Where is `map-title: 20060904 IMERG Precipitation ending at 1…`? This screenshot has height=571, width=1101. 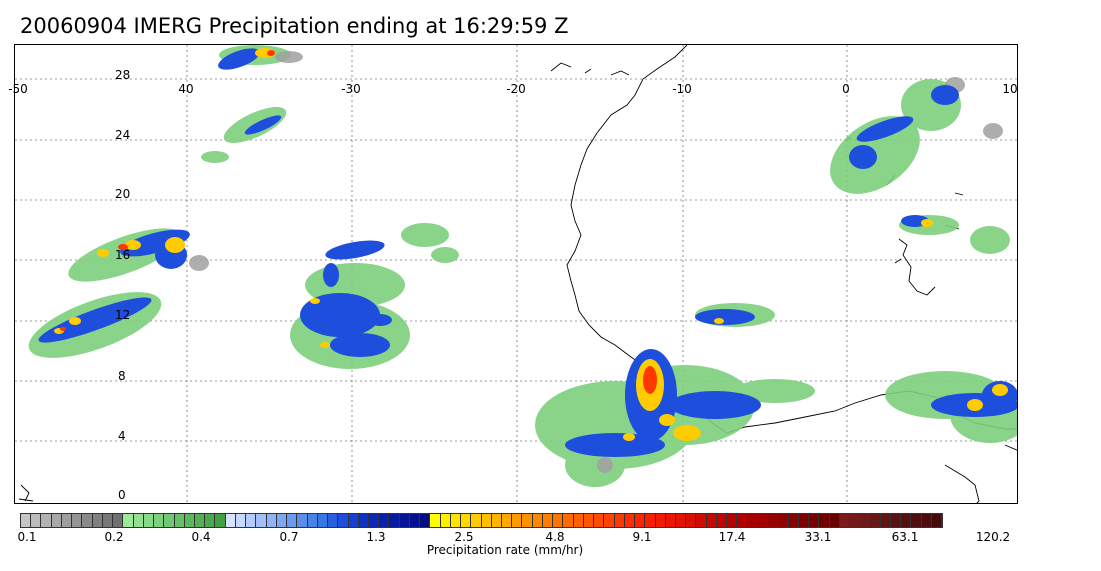
map-title: 20060904 IMERG Precipitation ending at 1… is located at coordinates (294, 26).